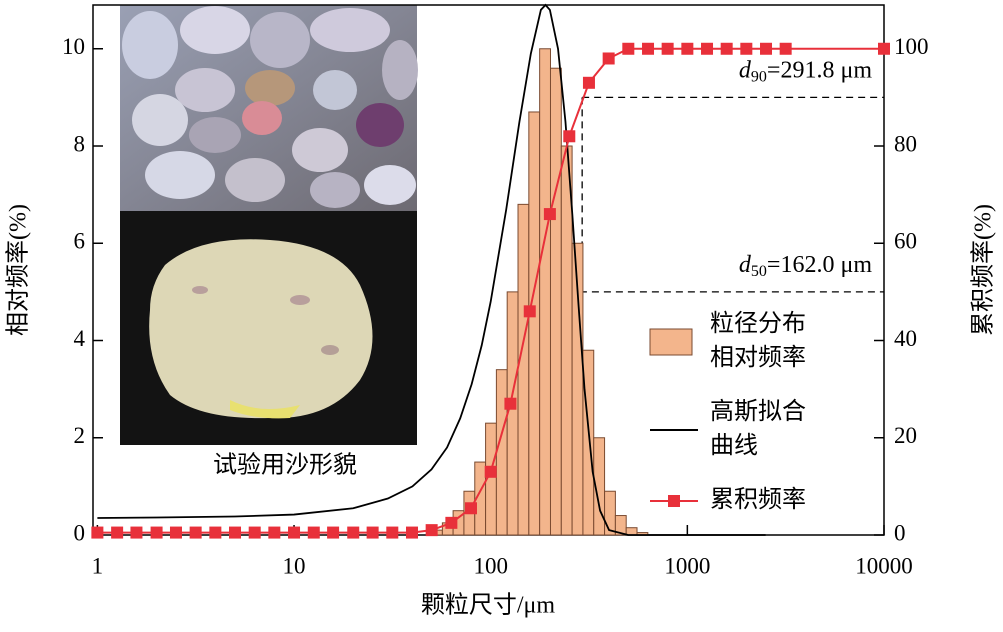 This screenshot has width=1003, height=632. Describe the element at coordinates (900, 532) in the screenshot. I see `y2-tick-label: 0` at that location.